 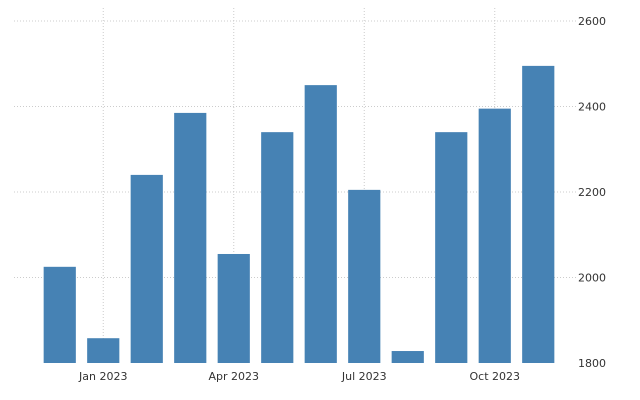 I want to click on y-tick-label: 2000, so click(x=592, y=278).